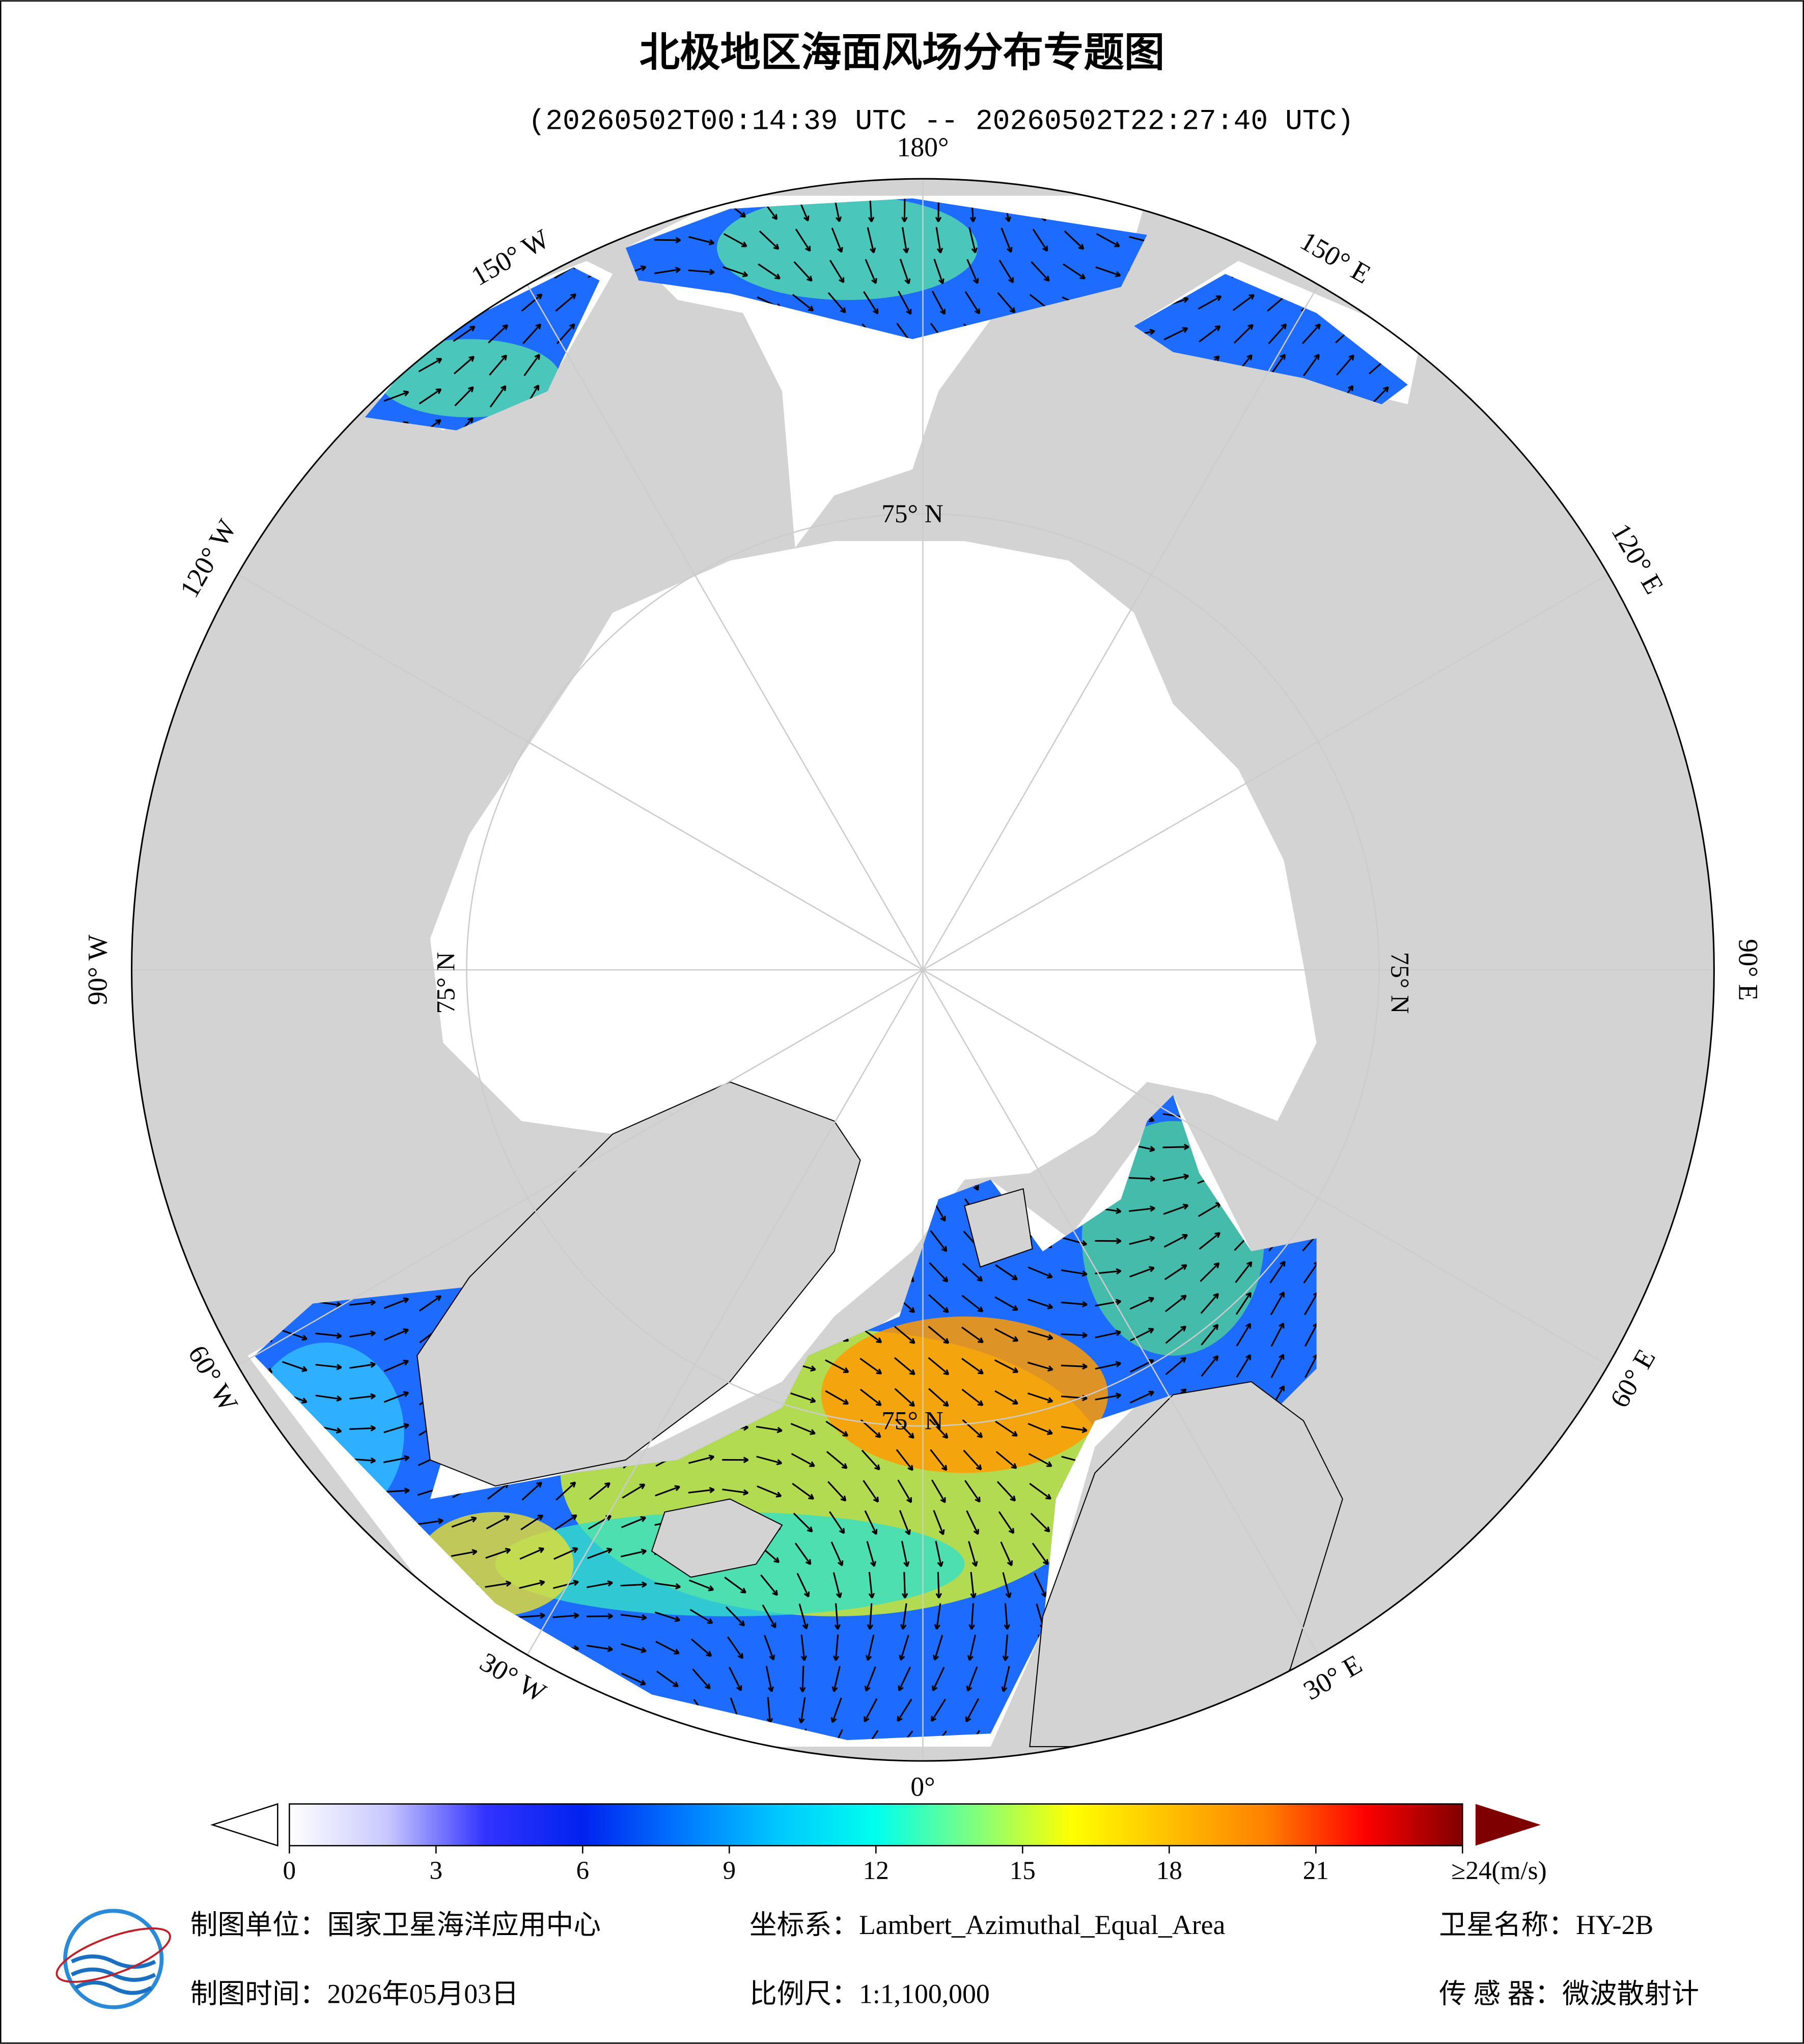 Image resolution: width=1804 pixels, height=2044 pixels. I want to click on meridian-line, so click(580, 1167).